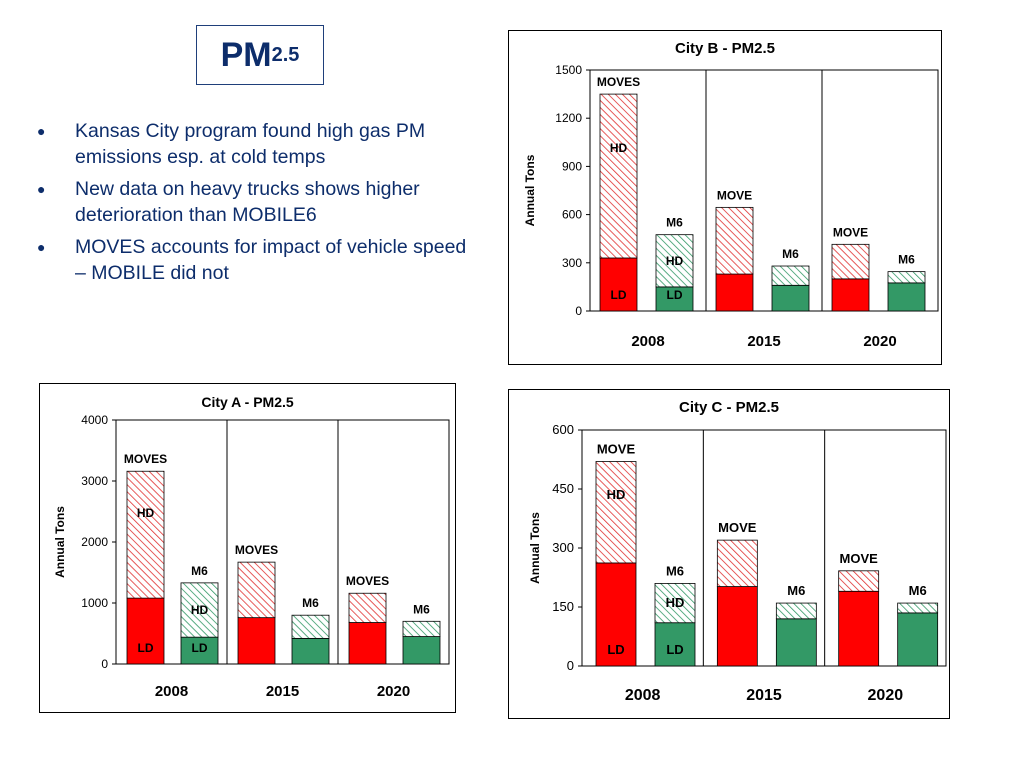  What do you see at coordinates (247, 402) in the screenshot?
I see `chart-title: City A - PM2.5` at bounding box center [247, 402].